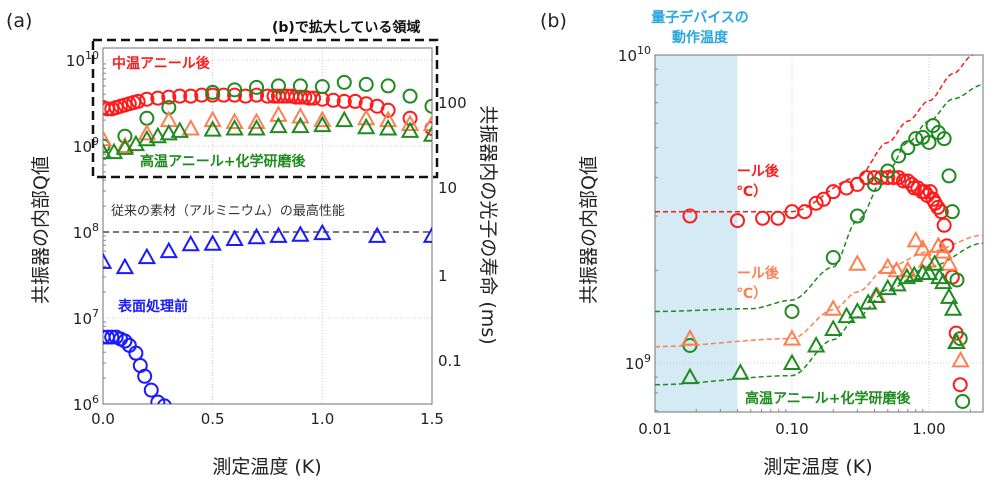 This screenshot has height=498, width=1000. I want to click on panel-b-x-title: 測定温度 (K), so click(817, 467).